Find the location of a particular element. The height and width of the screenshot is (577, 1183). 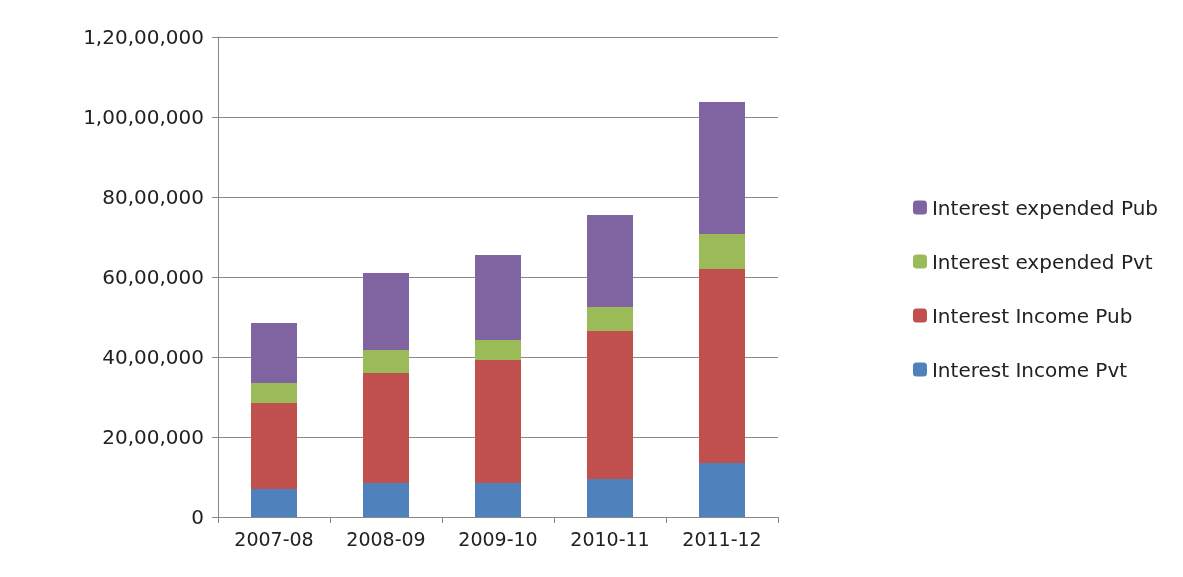

x-tick-label: 2009-10 is located at coordinates (498, 538).